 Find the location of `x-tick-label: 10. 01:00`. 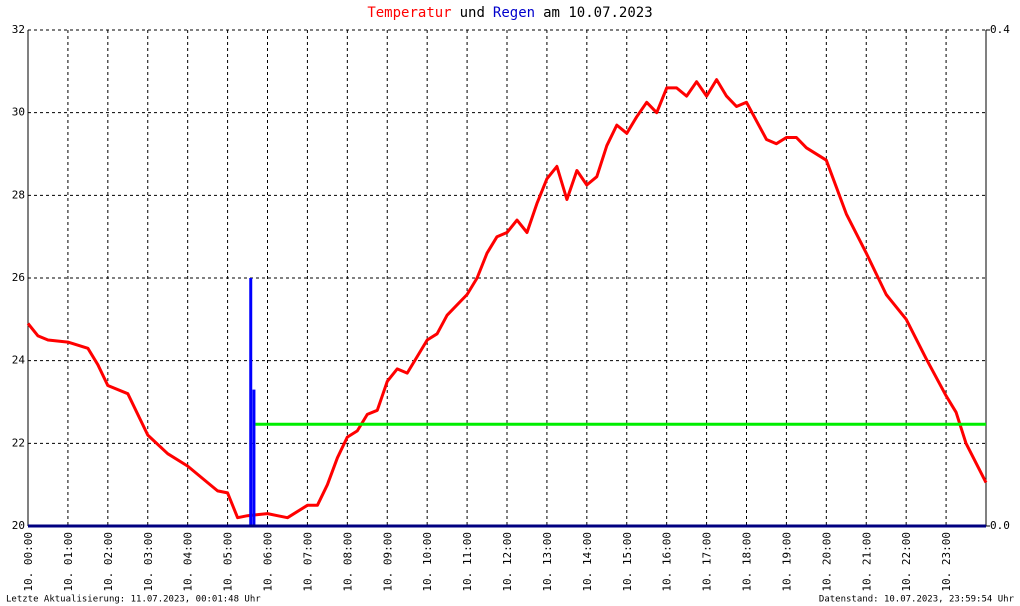

x-tick-label: 10. 01:00 is located at coordinates (68, 562).